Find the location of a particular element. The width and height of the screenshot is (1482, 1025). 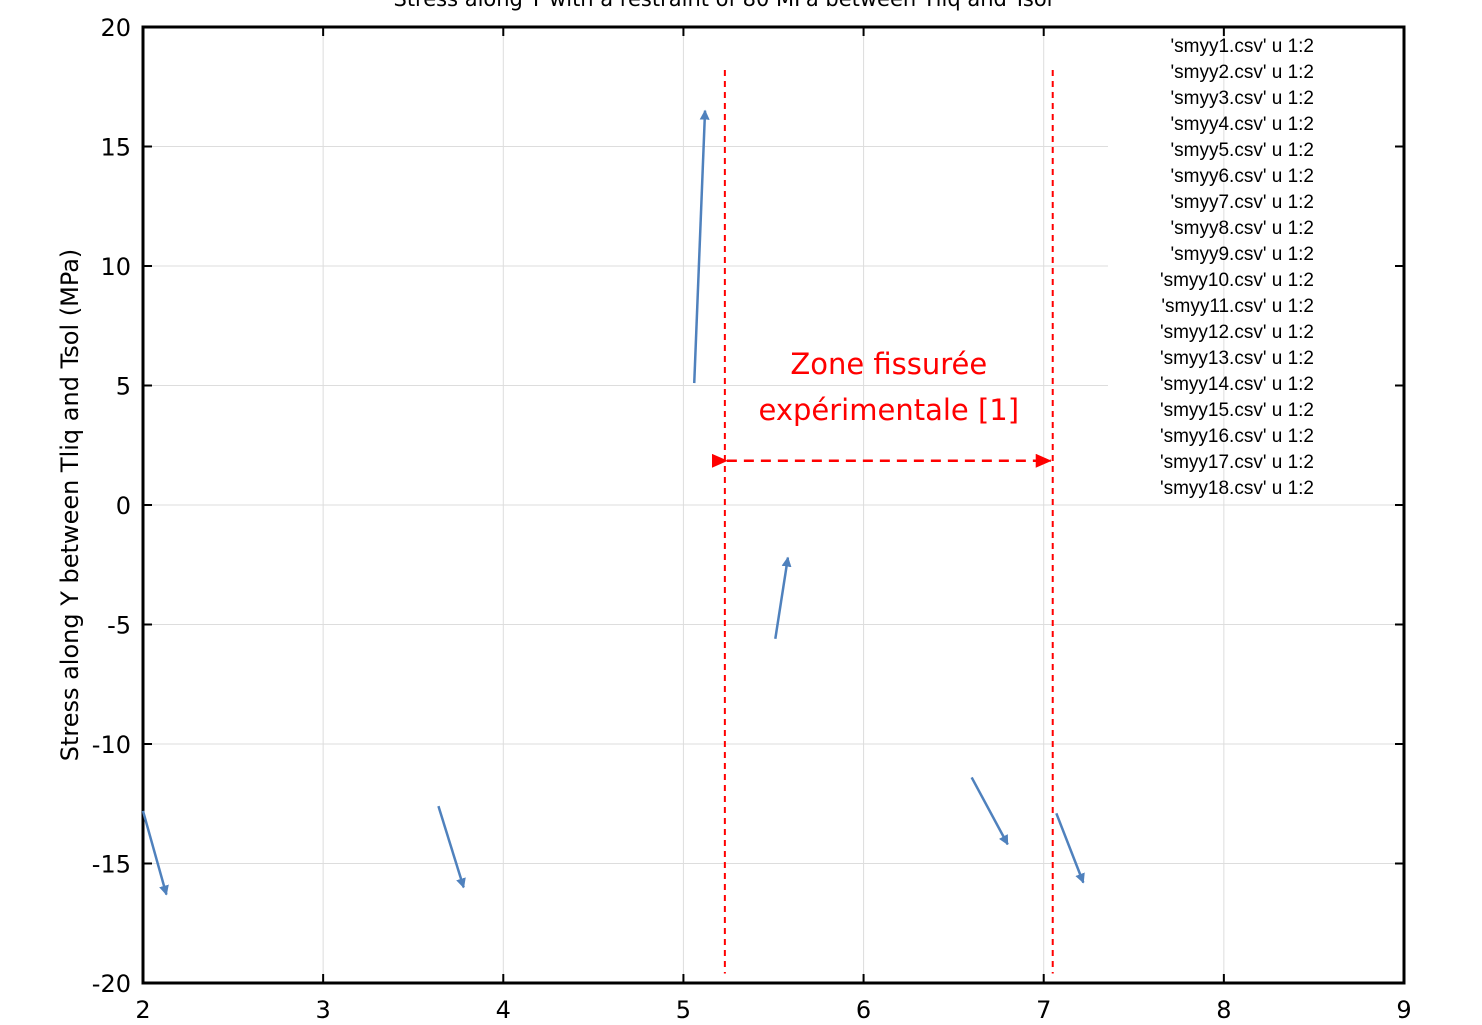

legend-entry: 'smyy12.csv' u 1:2 is located at coordinates (1237, 332).